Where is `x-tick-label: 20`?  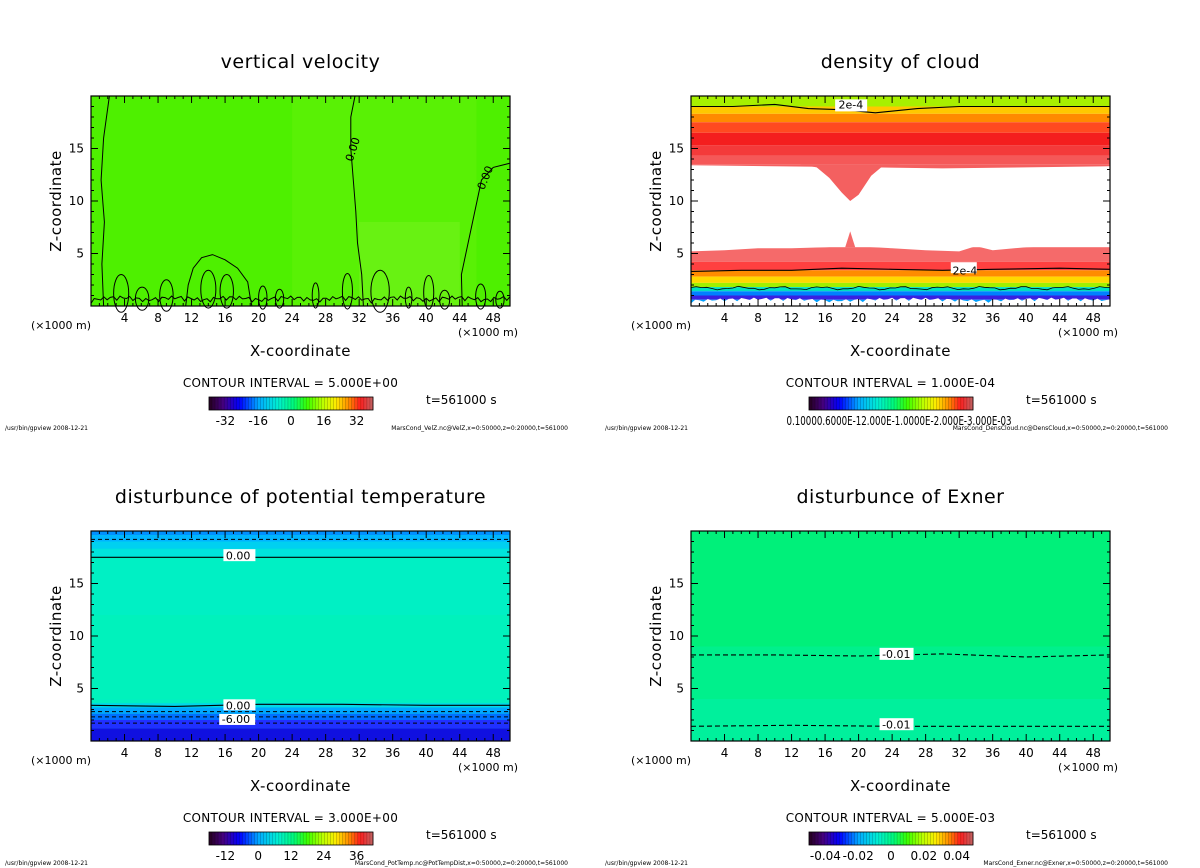 x-tick-label: 20 is located at coordinates (858, 318).